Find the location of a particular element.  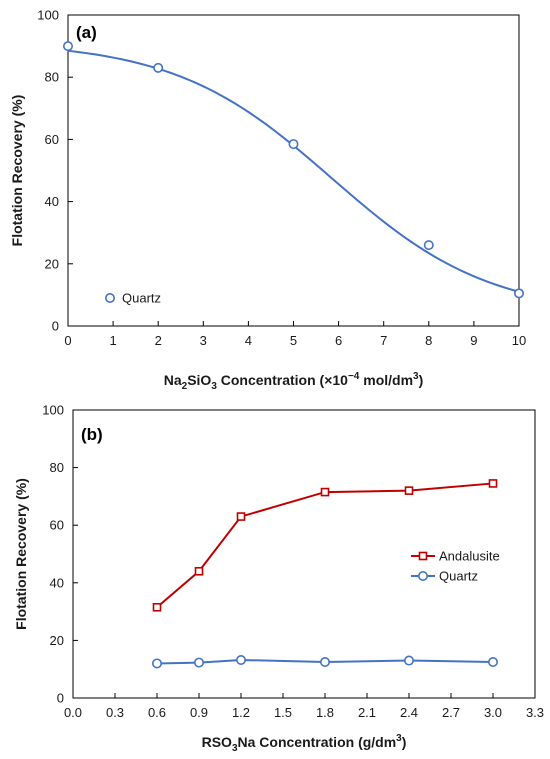

series-andalusite-line is located at coordinates (325, 545).